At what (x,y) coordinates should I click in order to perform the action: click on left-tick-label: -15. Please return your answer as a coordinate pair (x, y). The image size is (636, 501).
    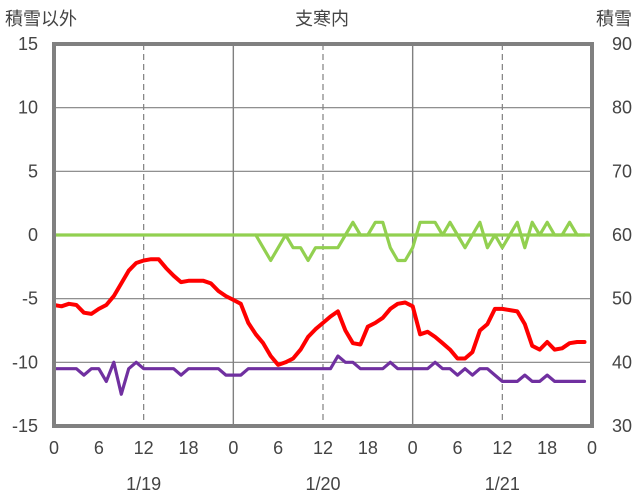
    Looking at the image, I should click on (25, 426).